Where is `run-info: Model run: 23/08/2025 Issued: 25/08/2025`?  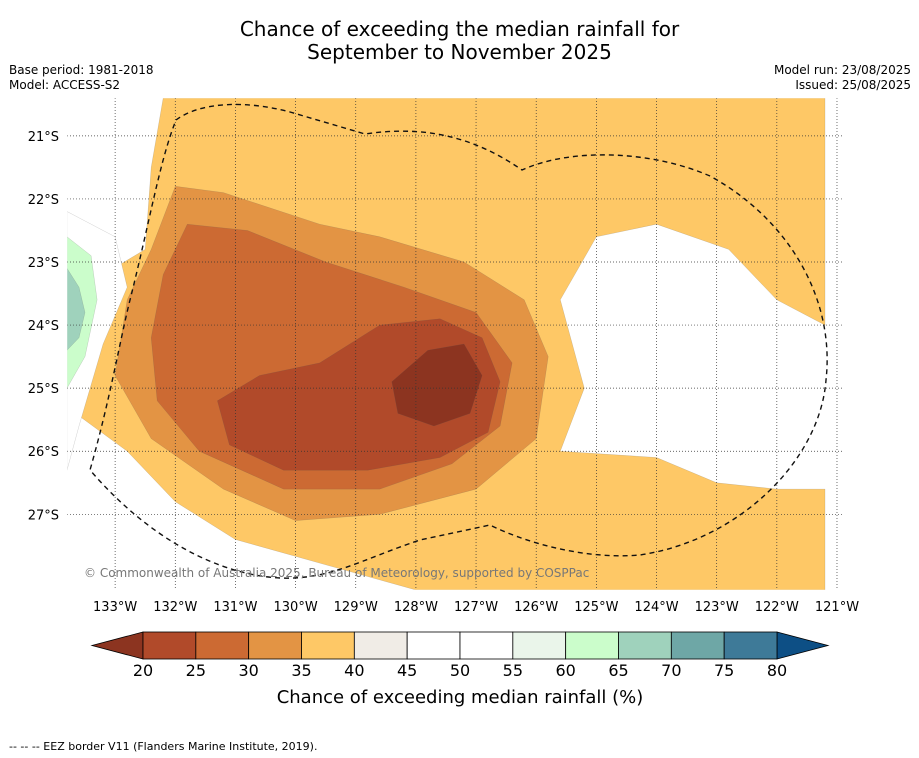
run-info: Model run: 23/08/2025 Issued: 25/08/2025 is located at coordinates (842, 78).